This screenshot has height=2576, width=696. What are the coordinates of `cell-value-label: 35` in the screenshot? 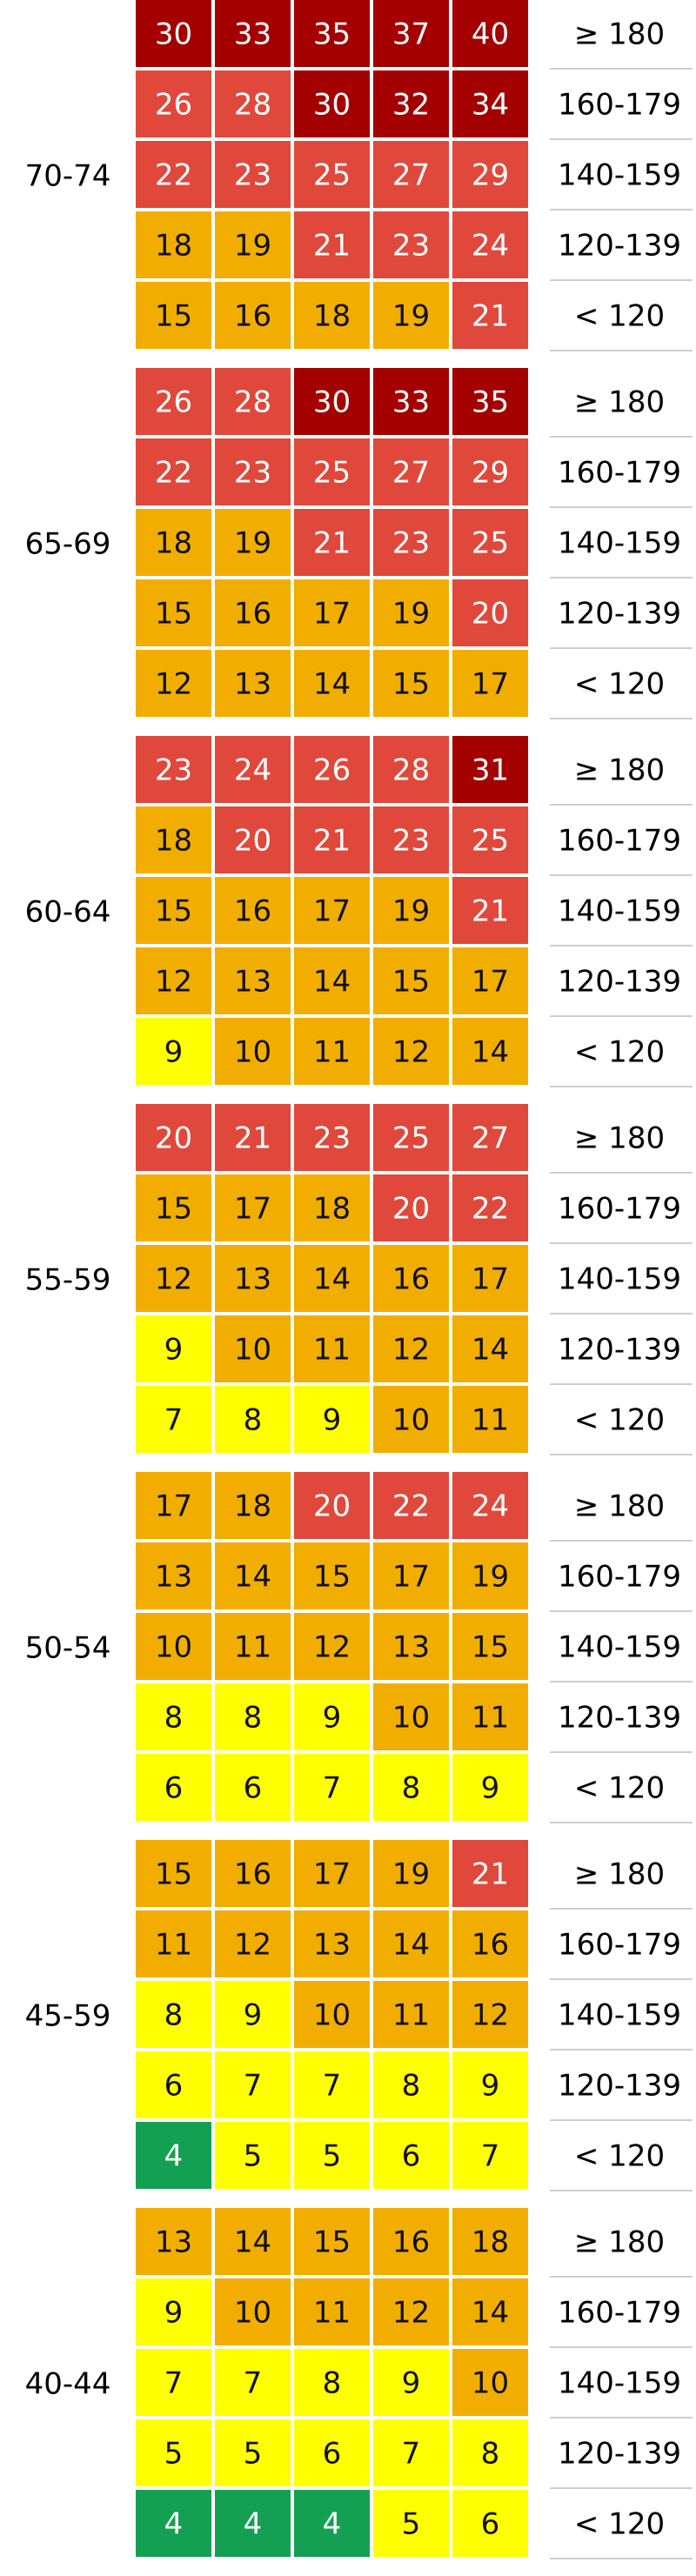 It's located at (332, 34).